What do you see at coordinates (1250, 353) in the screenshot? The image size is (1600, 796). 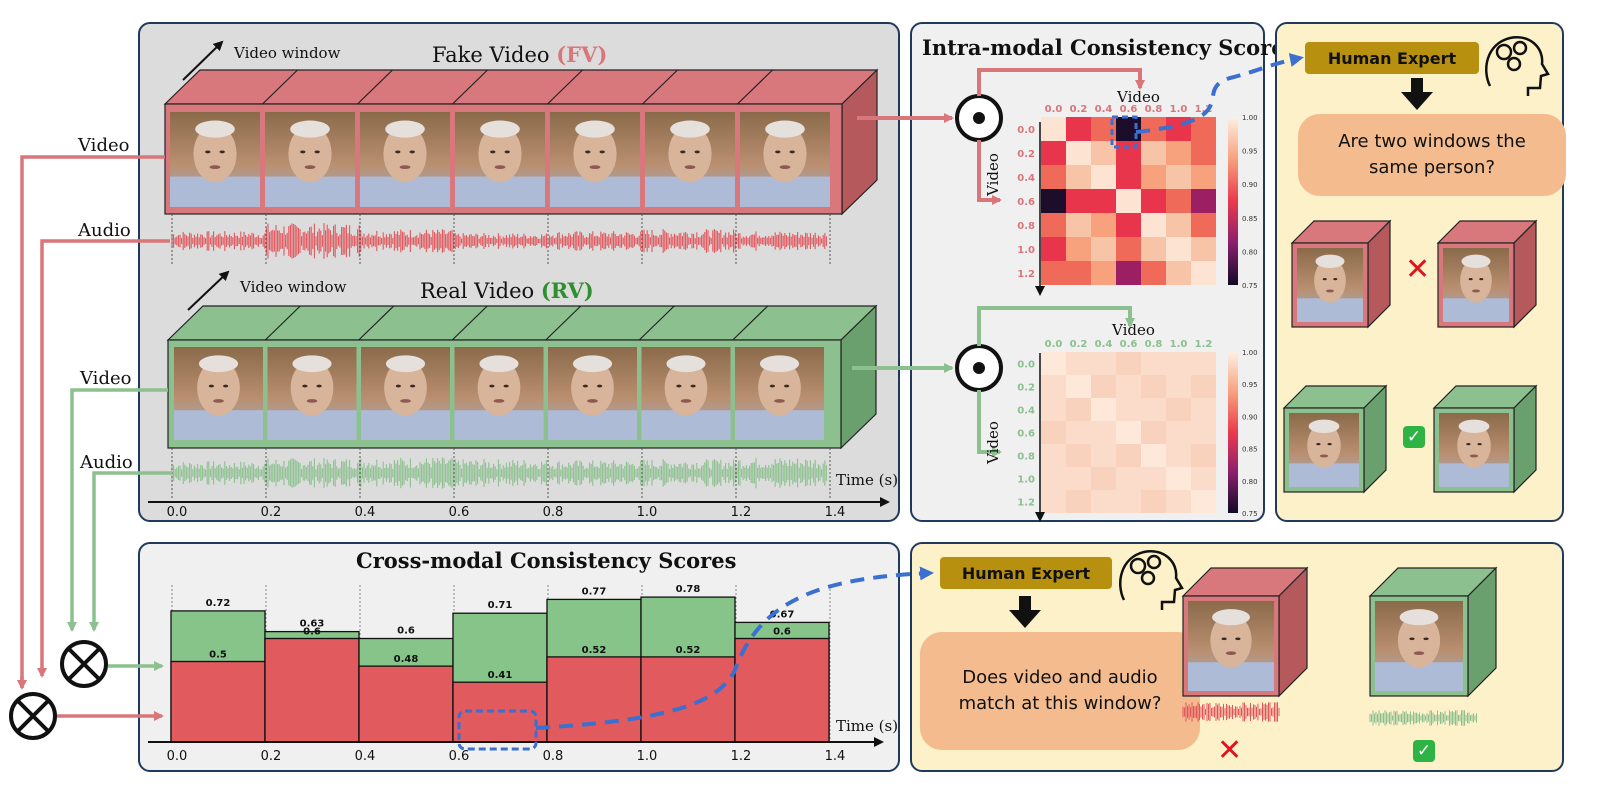 I see `colorbar-tick: 1.00` at bounding box center [1250, 353].